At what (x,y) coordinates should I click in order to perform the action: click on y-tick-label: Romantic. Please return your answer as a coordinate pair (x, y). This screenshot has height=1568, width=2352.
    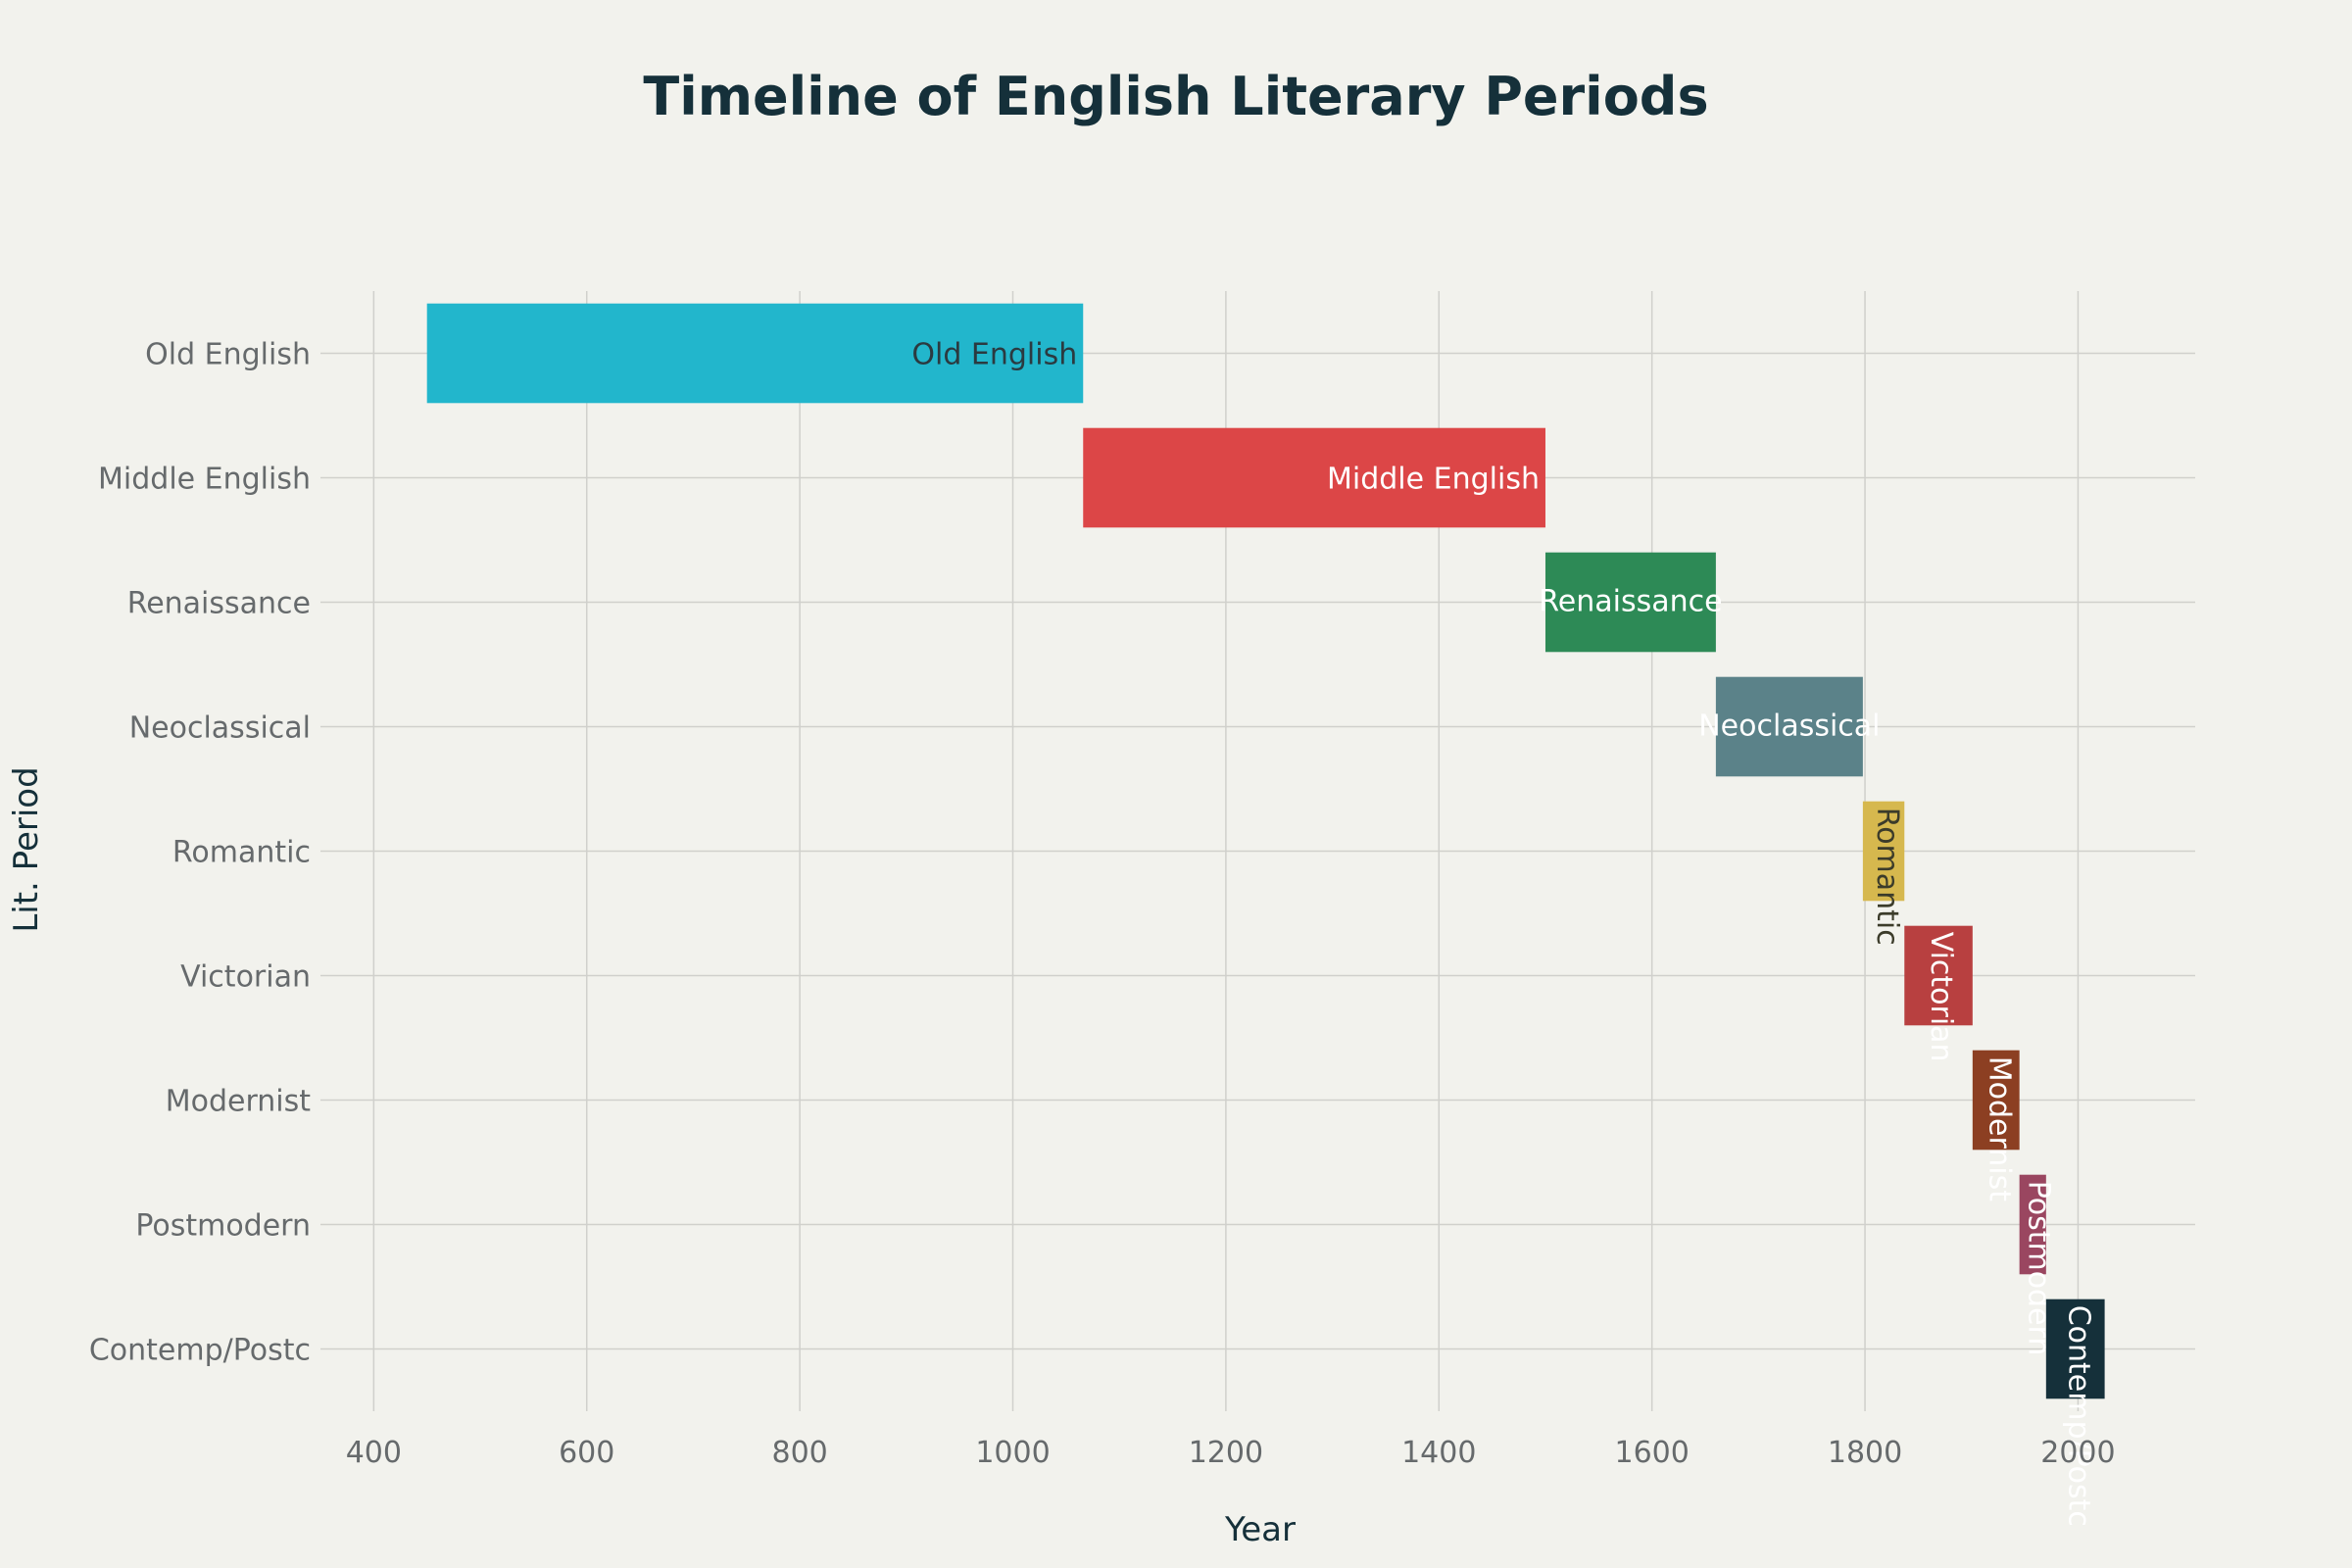
    Looking at the image, I should click on (241, 853).